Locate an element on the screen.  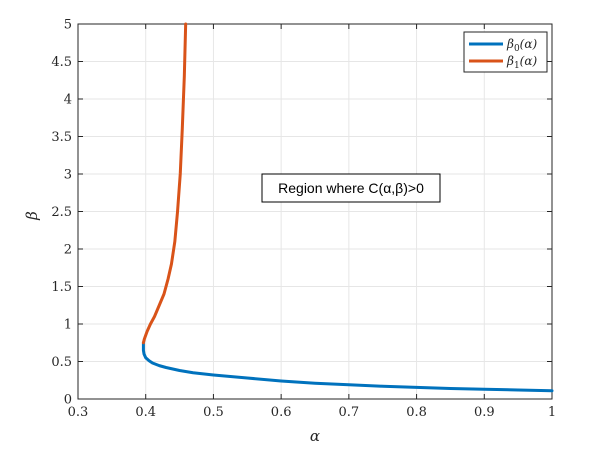
legend-label-0: β0(α) is located at coordinates (521, 45).